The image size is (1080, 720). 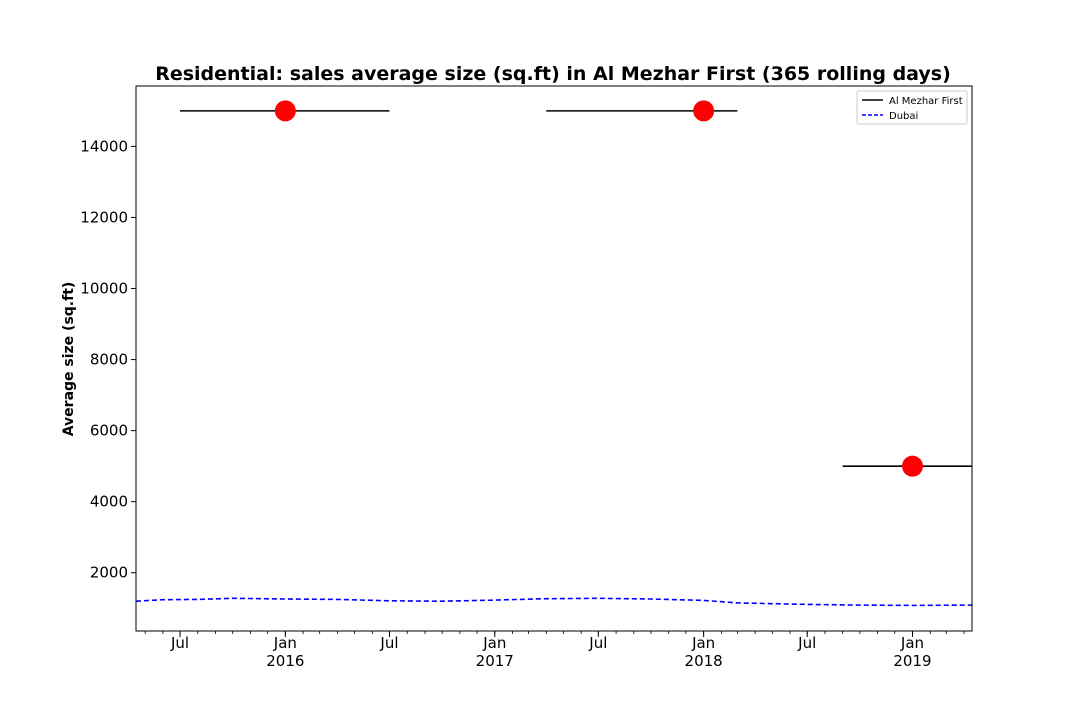 I want to click on y-tick-label: 6000, so click(x=109, y=431).